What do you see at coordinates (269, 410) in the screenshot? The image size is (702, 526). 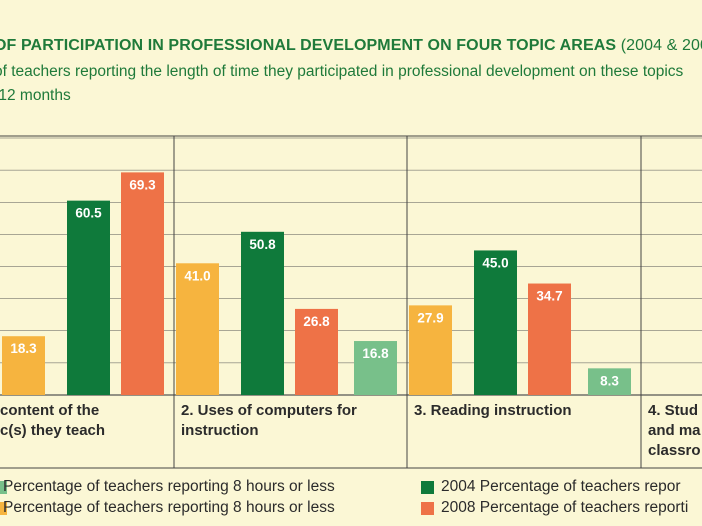 I see `category-label: 2. Uses of computers for` at bounding box center [269, 410].